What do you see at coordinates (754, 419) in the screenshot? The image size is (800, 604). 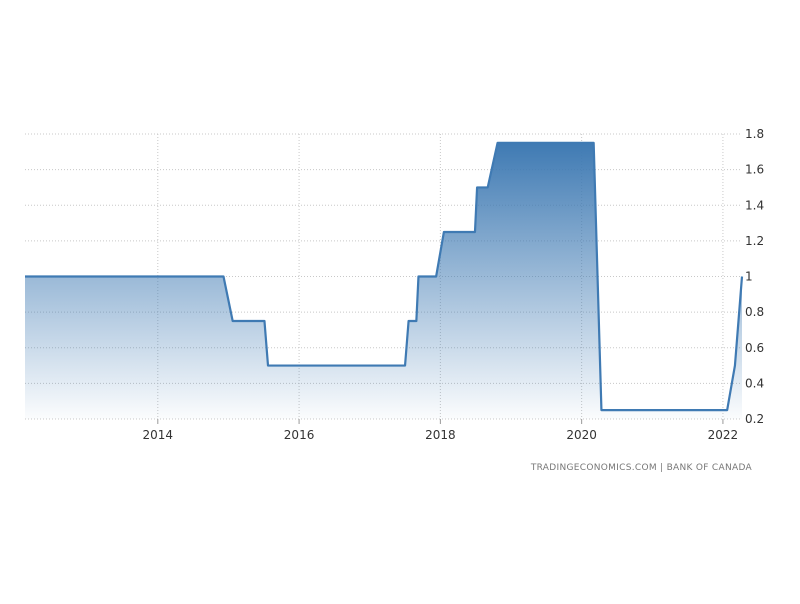 I see `y-tick-label: 0.2` at bounding box center [754, 419].